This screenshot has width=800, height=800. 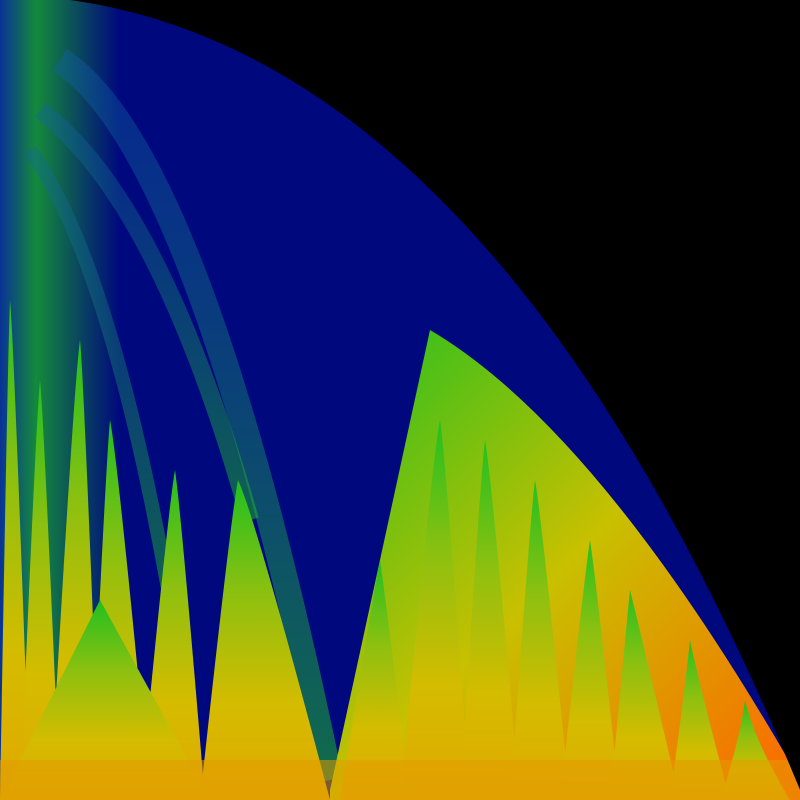 I want to click on bottom-floor, so click(x=400, y=780).